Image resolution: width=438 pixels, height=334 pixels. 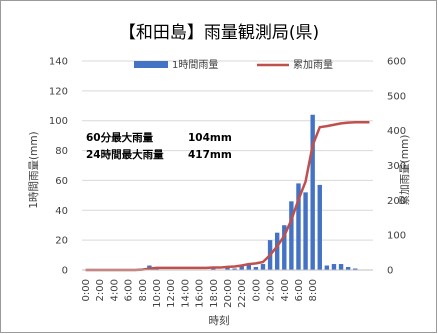 I want to click on annotations: 60分最大雨量 104mm 24時間最大雨量 417mm, so click(x=159, y=146).